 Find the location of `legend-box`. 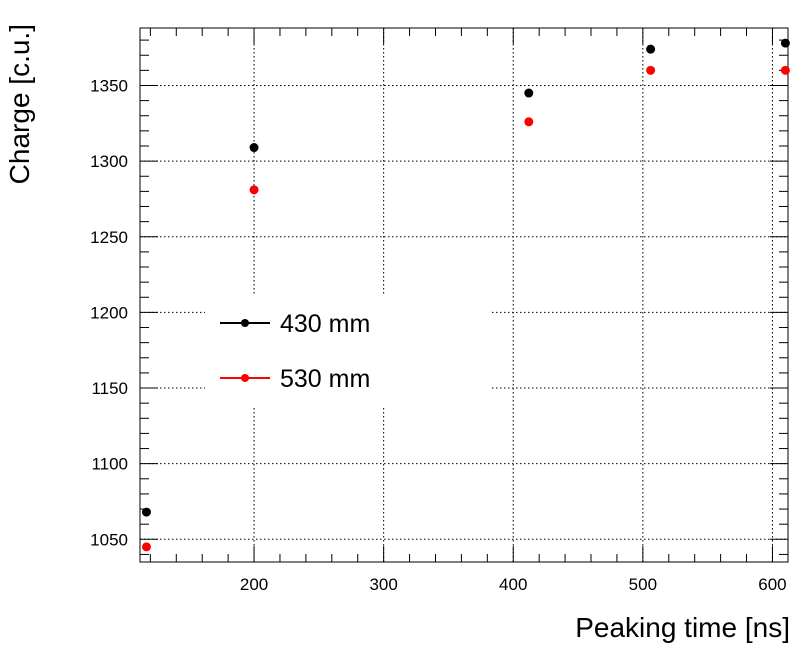

legend-box is located at coordinates (347, 351).